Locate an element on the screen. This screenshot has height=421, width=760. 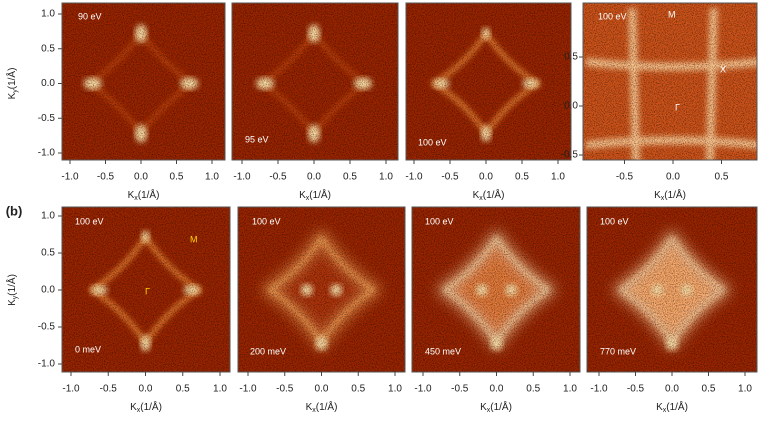
annotation: Γ is located at coordinates (147, 291).